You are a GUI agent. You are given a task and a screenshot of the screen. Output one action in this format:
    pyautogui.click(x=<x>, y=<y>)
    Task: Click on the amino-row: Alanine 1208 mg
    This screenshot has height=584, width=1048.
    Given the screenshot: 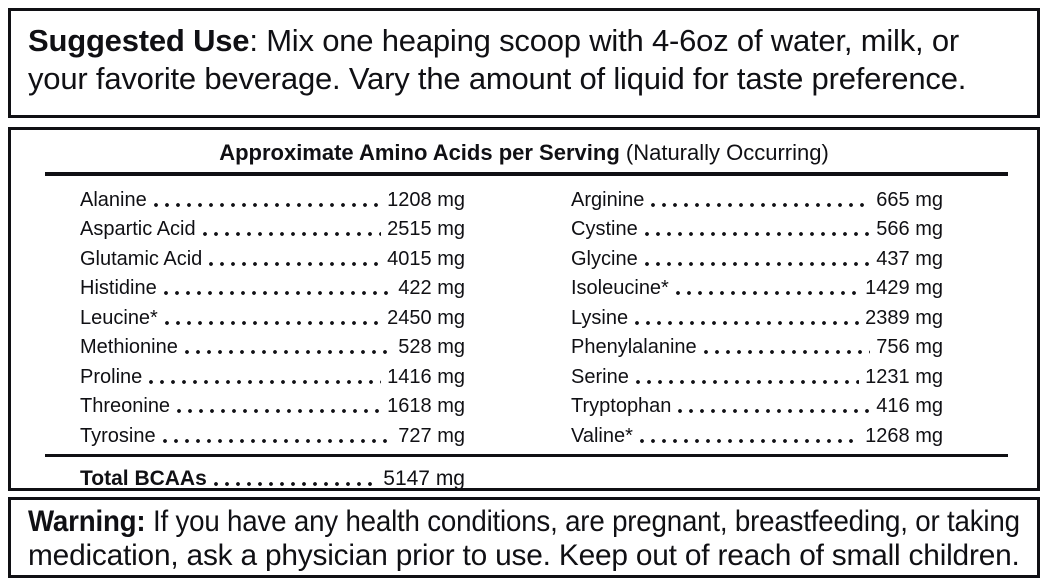 What is the action you would take?
    pyautogui.click(x=272, y=197)
    